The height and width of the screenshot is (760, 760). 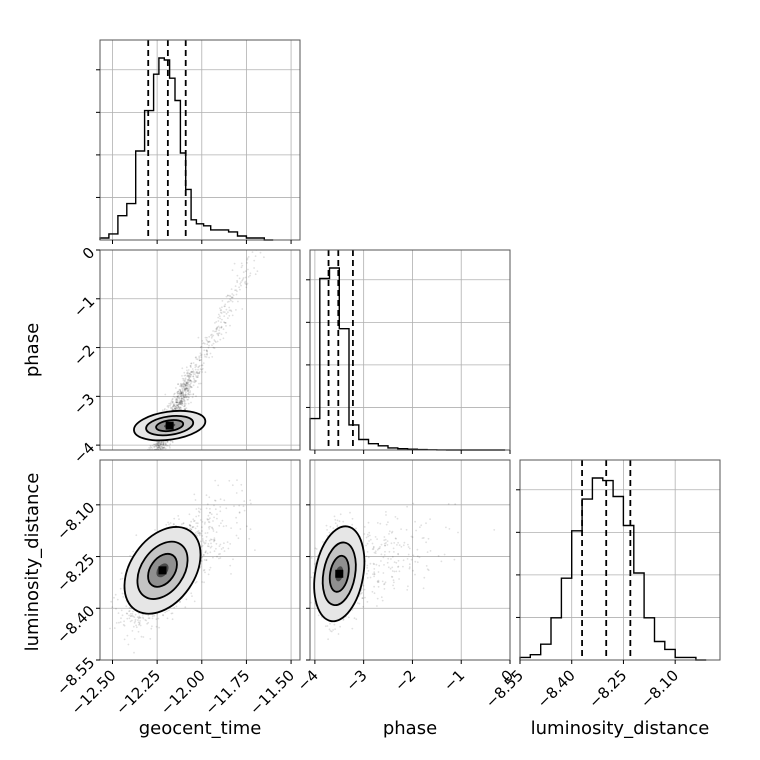 I want to click on panel-hist-luminosity_distance, so click(x=620, y=560).